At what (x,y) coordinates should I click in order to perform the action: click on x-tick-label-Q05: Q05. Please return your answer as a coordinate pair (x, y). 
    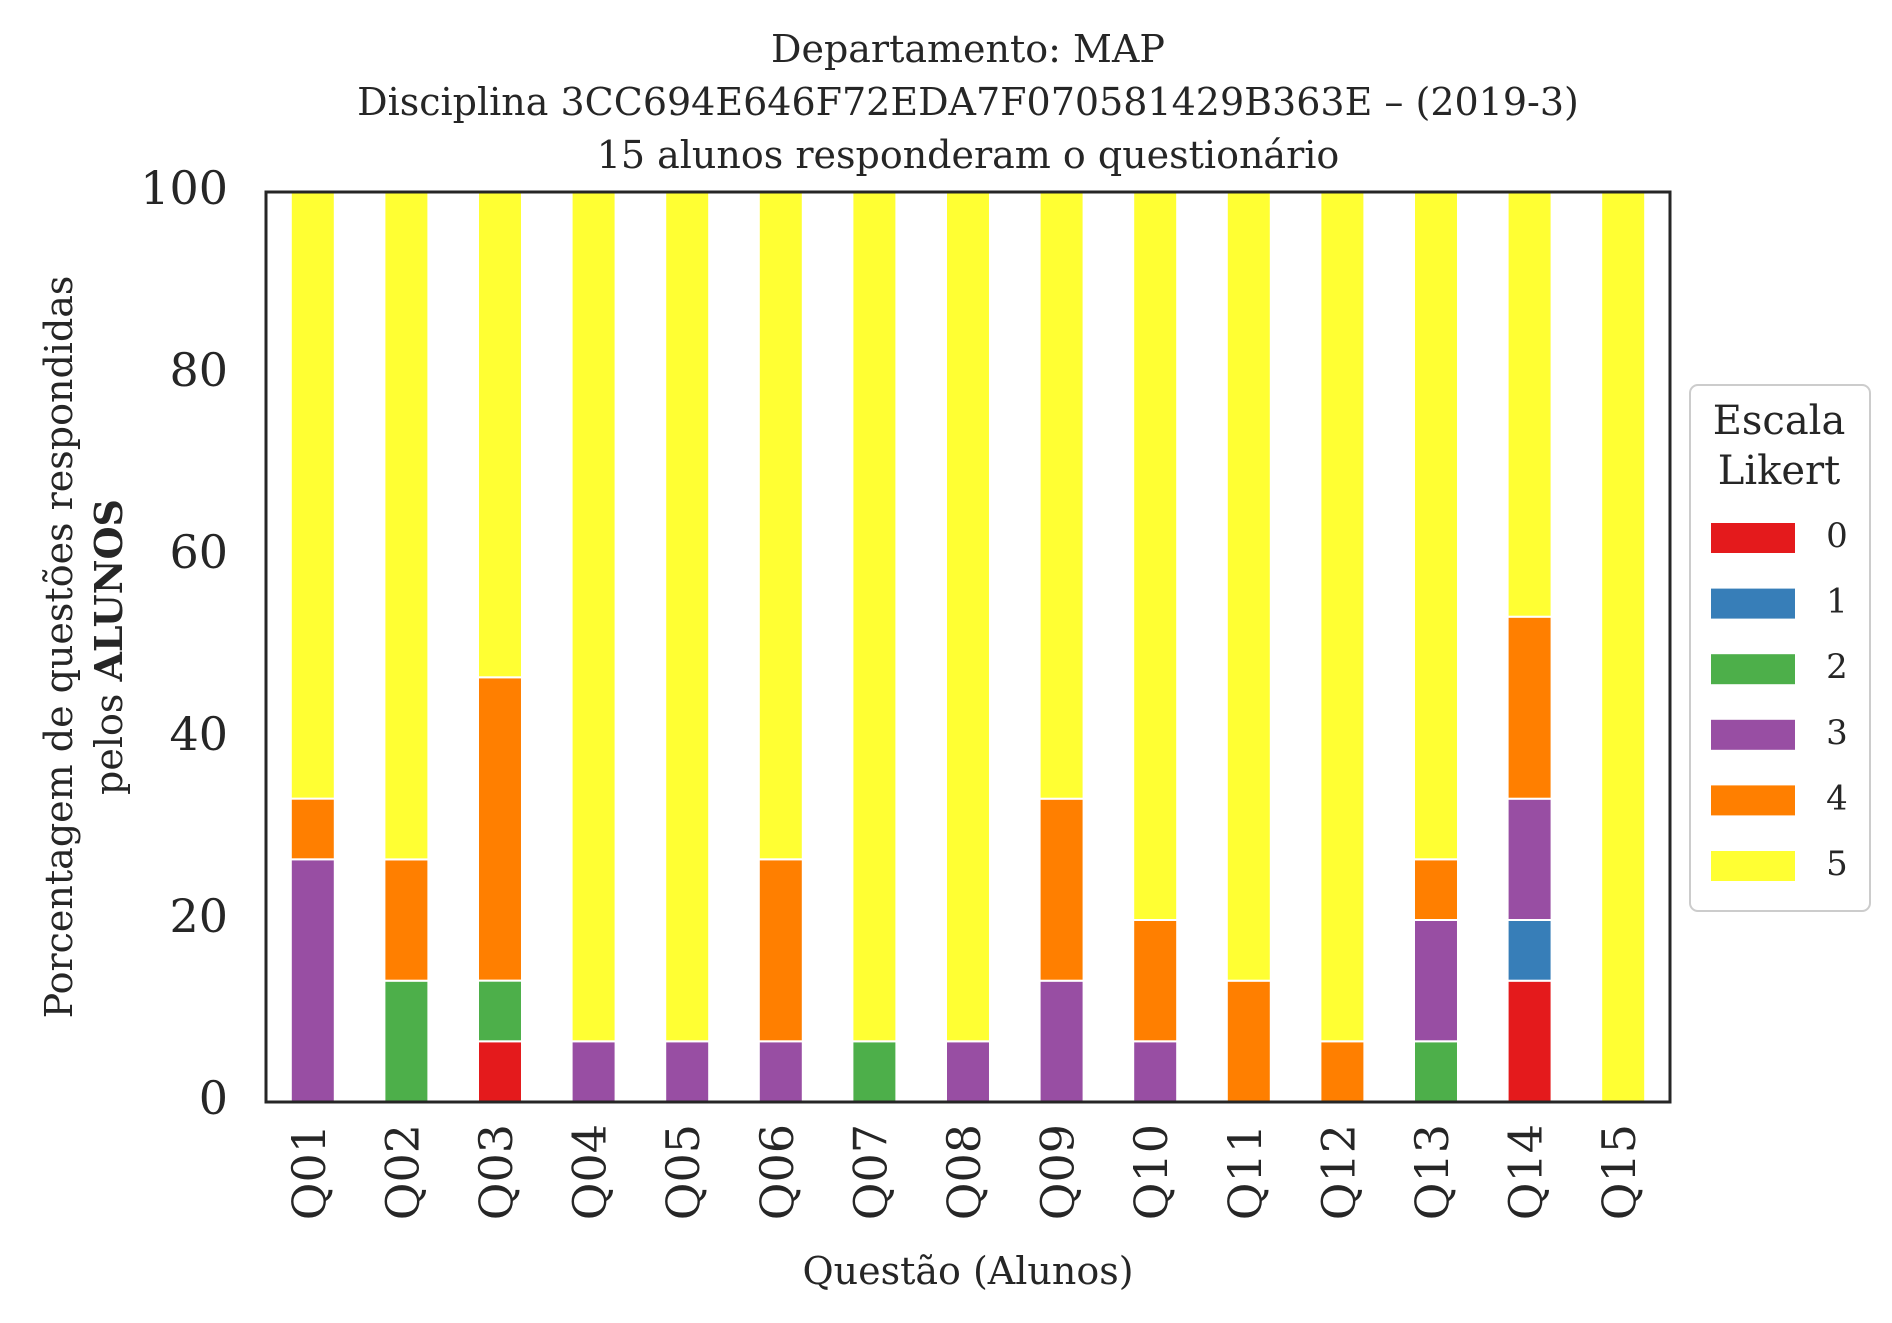
    Looking at the image, I should click on (683, 1172).